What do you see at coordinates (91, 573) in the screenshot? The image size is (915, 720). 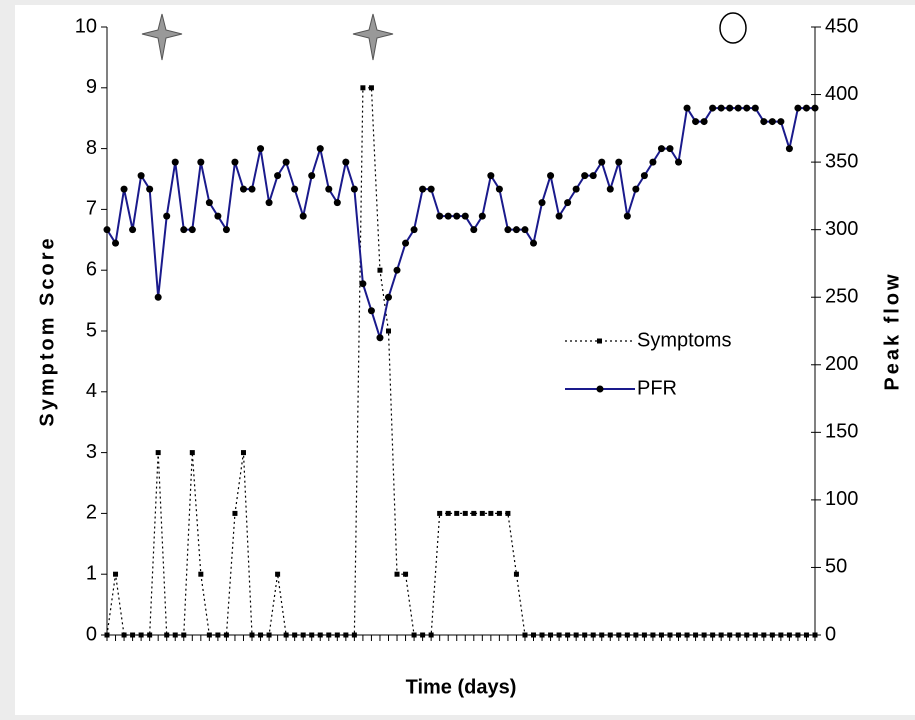 I see `y-tick-label: 1` at bounding box center [91, 573].